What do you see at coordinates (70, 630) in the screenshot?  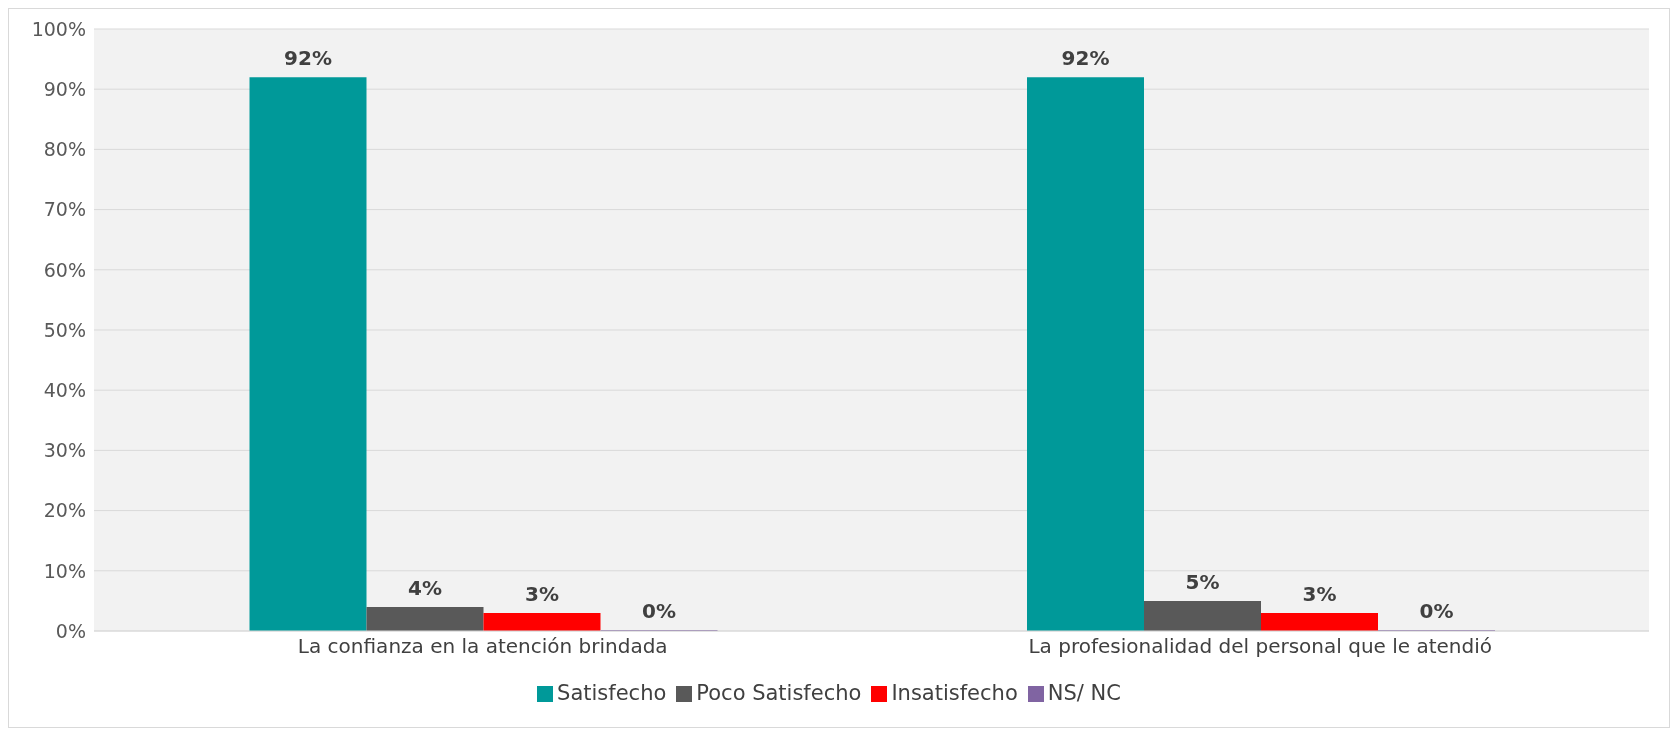 I see `y-tick-label: 0%` at bounding box center [70, 630].